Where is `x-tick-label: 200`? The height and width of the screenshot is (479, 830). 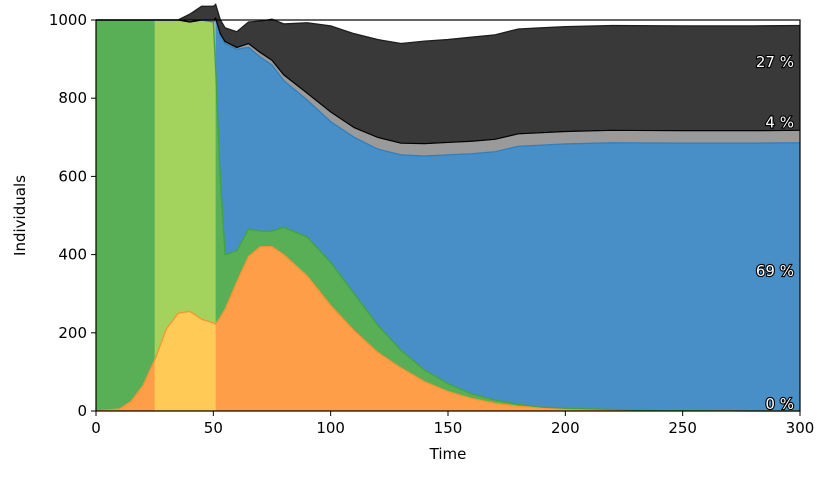 x-tick-label: 200 is located at coordinates (565, 428).